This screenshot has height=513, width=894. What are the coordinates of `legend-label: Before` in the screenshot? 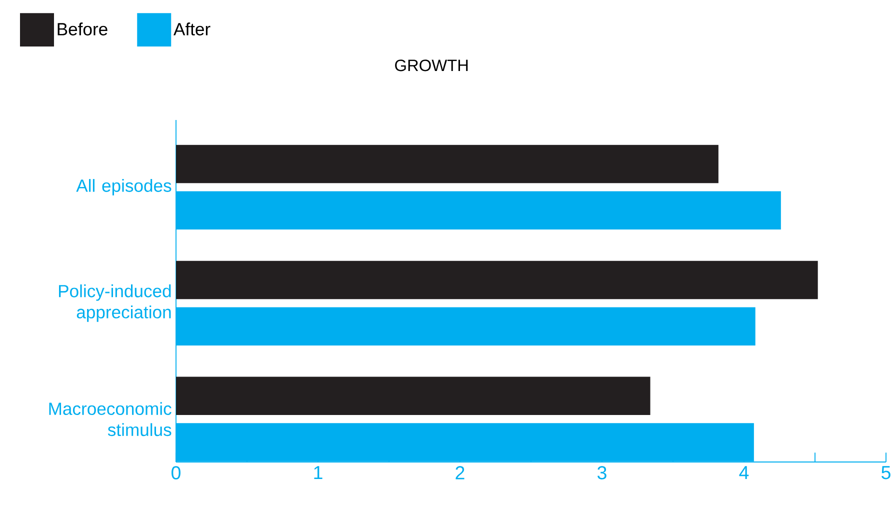 It's located at (83, 29).